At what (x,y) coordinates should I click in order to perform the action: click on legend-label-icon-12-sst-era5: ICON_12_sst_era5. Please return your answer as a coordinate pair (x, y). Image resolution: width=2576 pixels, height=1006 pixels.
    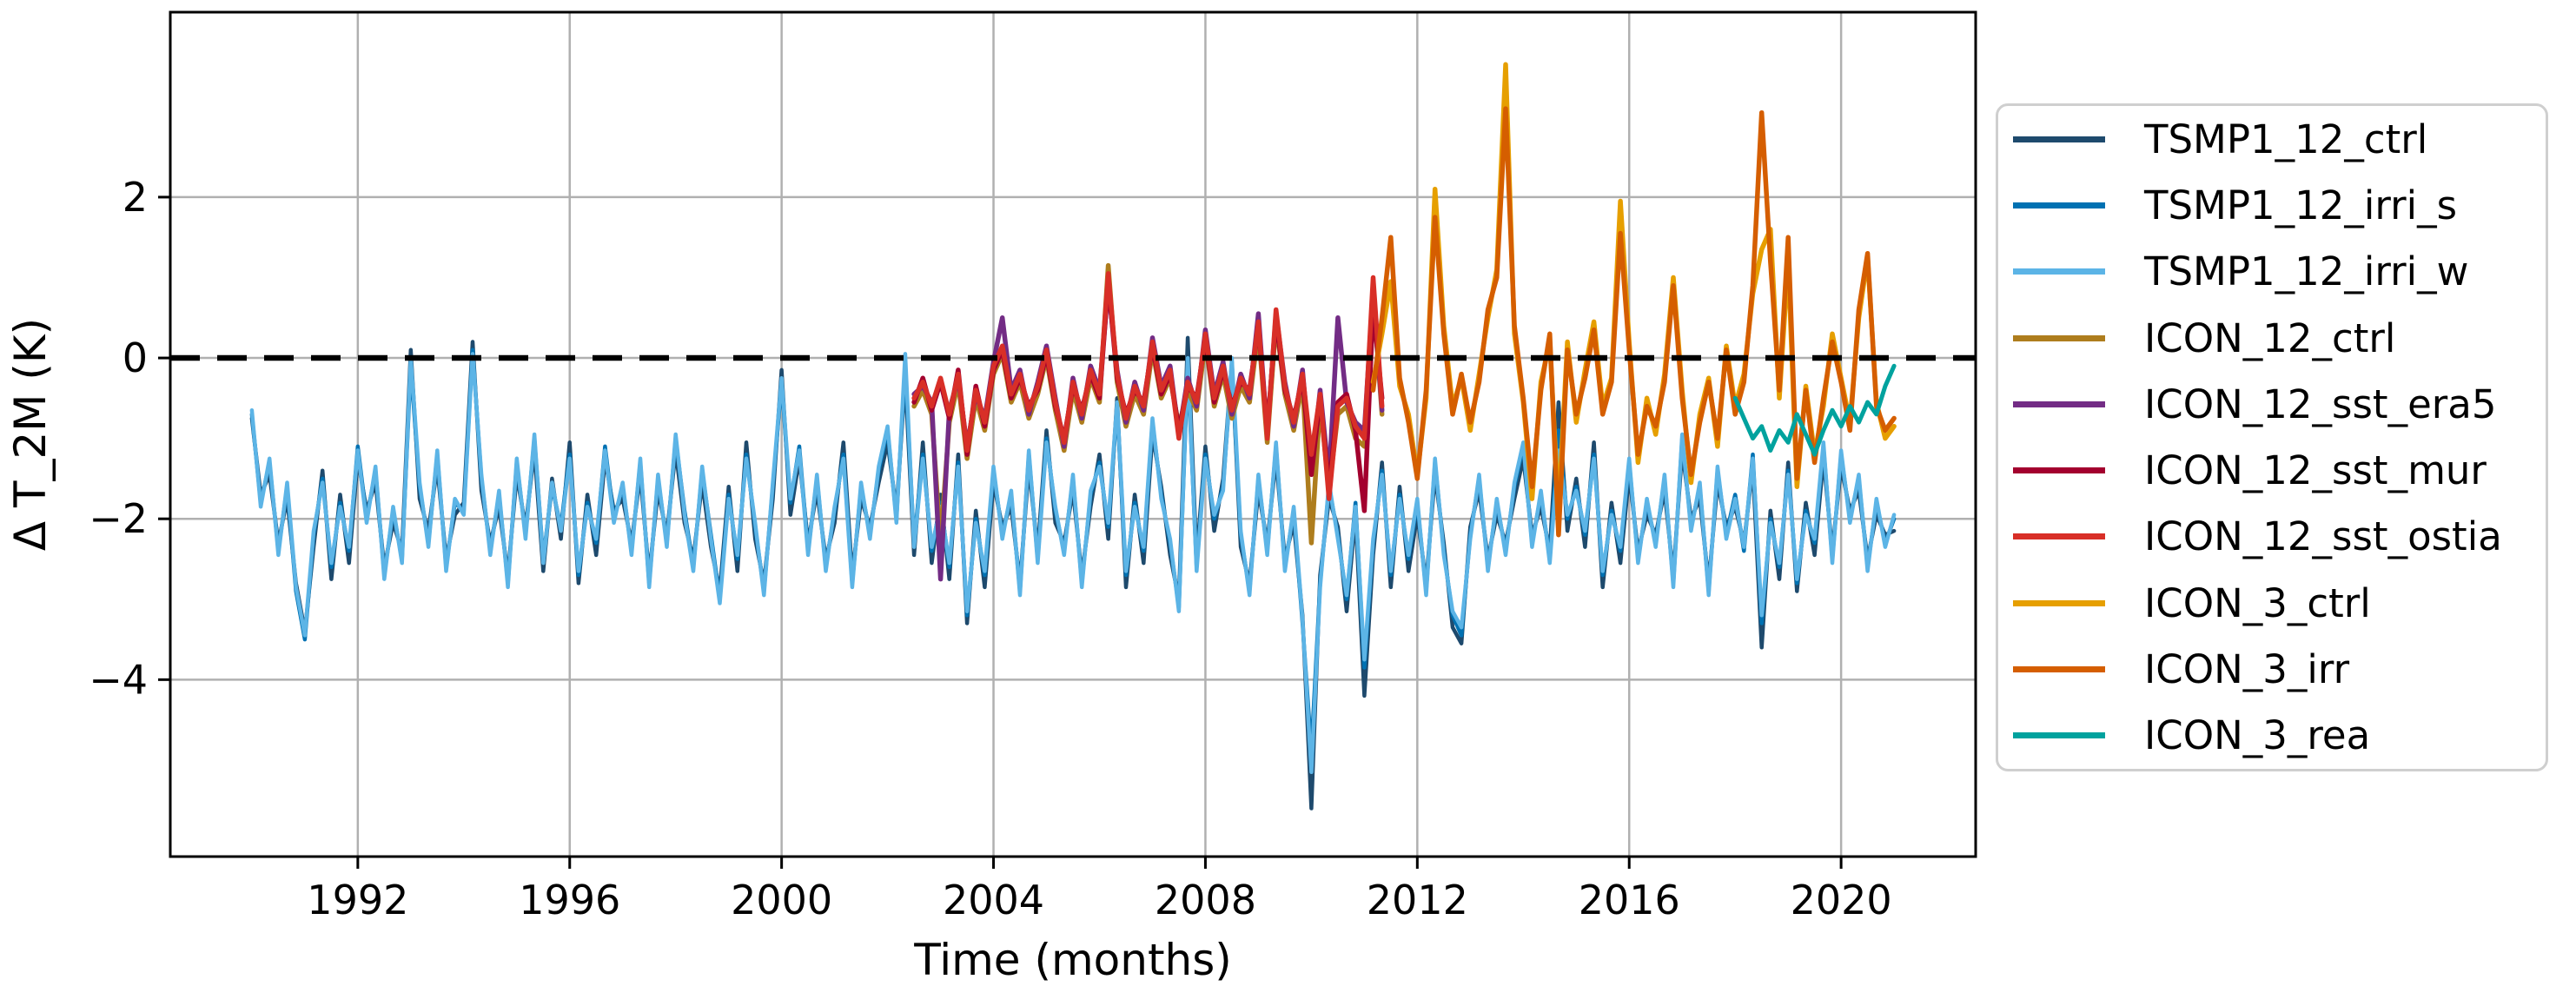
    Looking at the image, I should click on (2320, 404).